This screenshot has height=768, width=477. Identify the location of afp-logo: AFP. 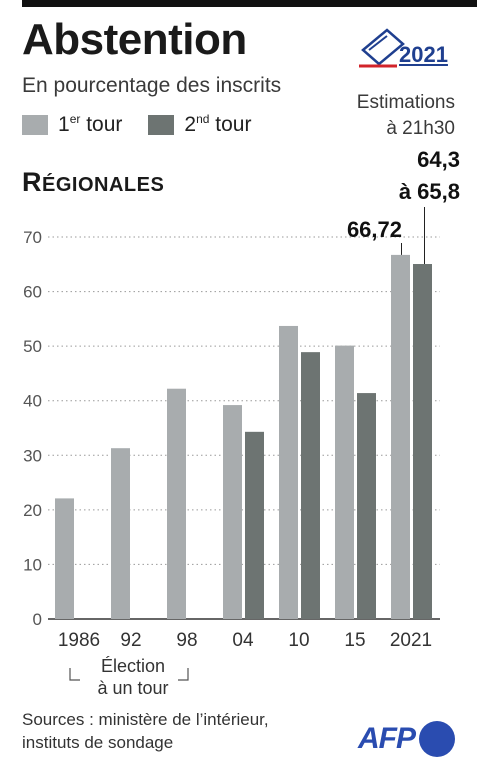
(406, 739).